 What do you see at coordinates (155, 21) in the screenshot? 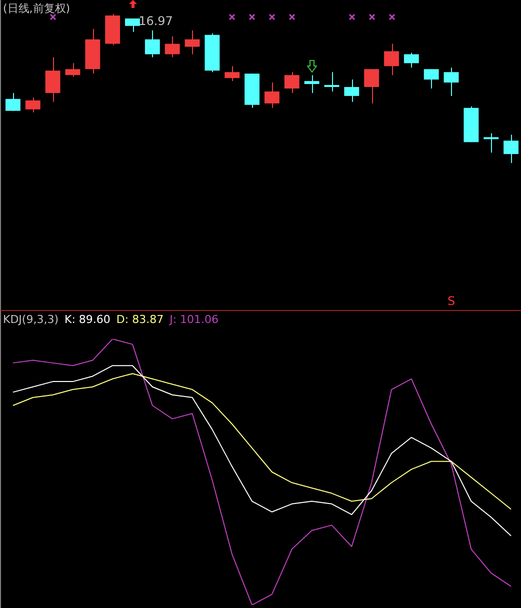
I see `annotation: 16.97` at bounding box center [155, 21].